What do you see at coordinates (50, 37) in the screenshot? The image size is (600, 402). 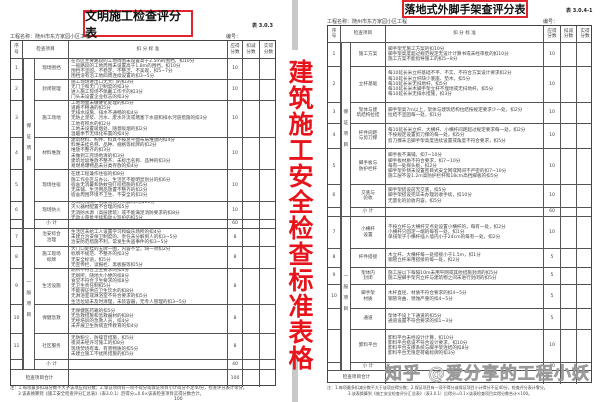 I see `left-project-name: 工程名称：随州市东方家园小区工程` at bounding box center [50, 37].